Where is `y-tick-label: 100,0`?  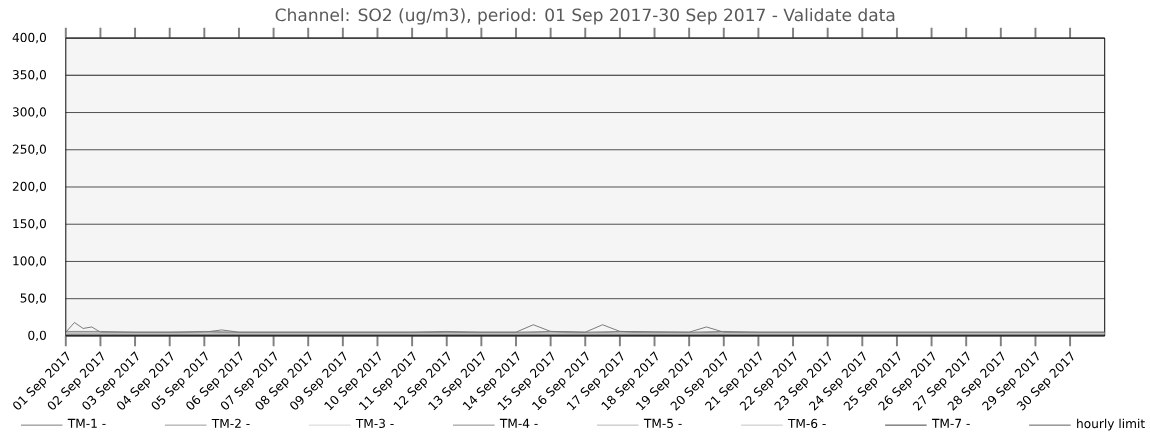 y-tick-label: 100,0 is located at coordinates (30, 261).